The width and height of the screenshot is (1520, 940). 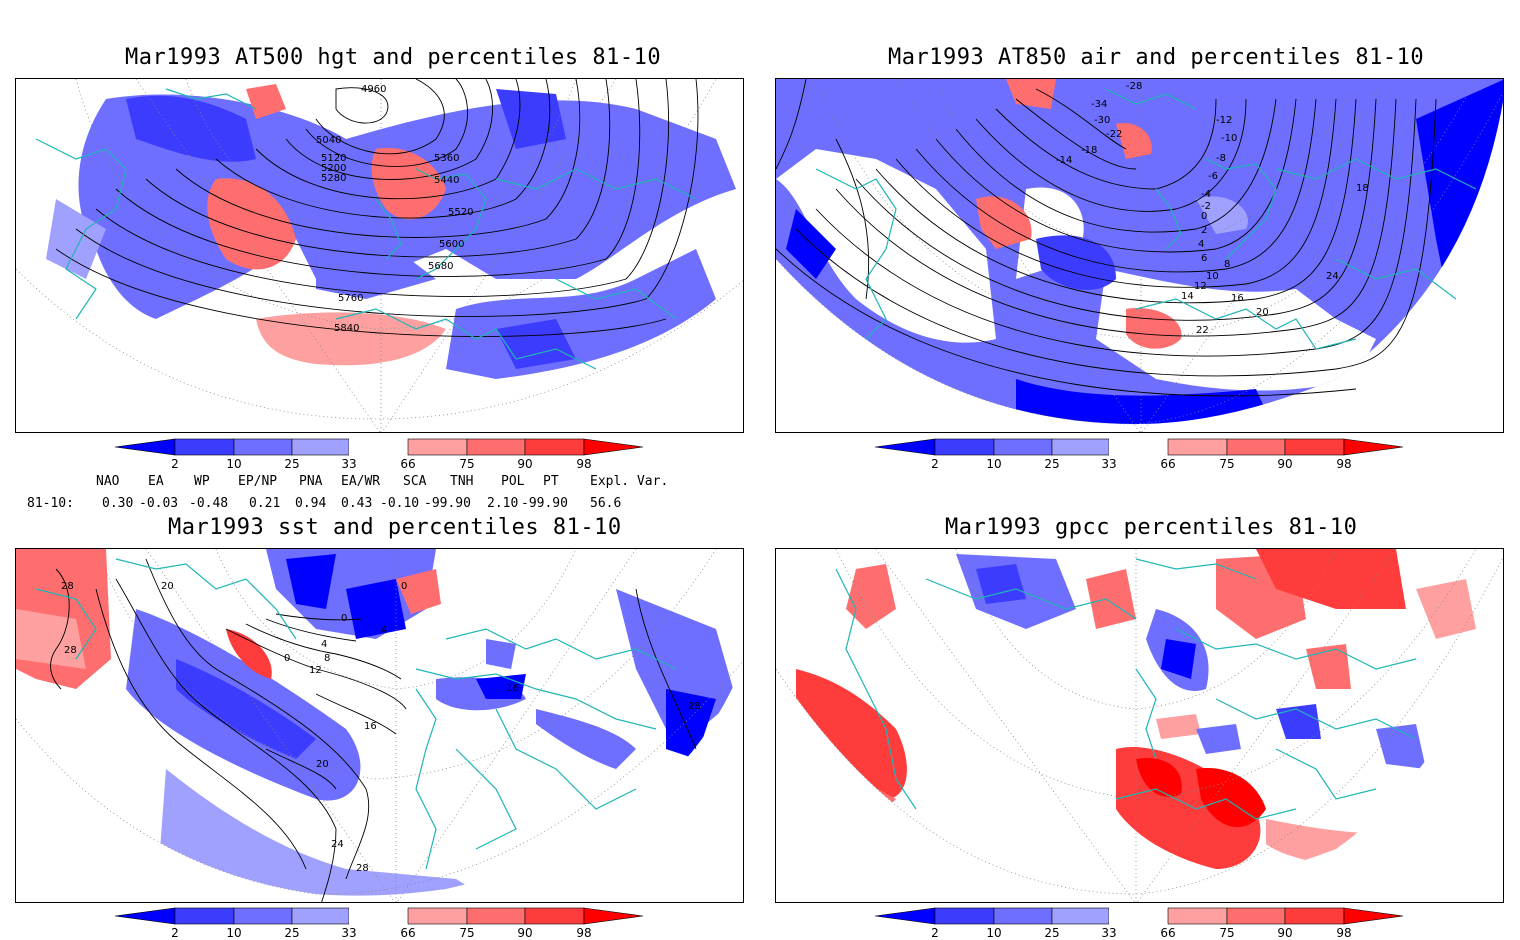 I want to click on contour-label: -28, so click(x=1134, y=86).